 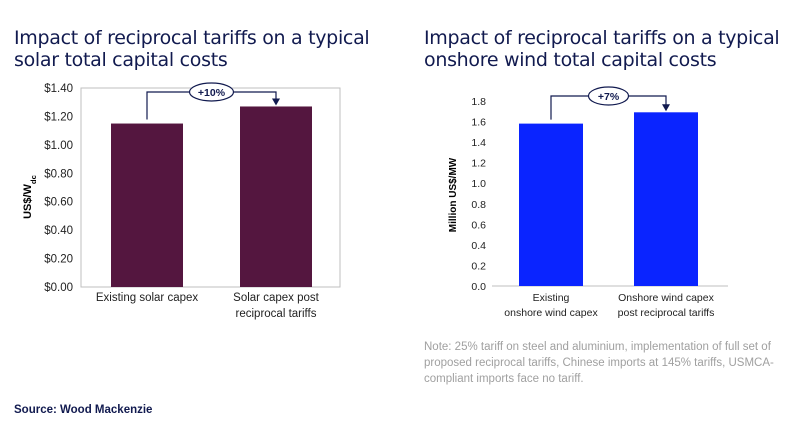 I want to click on wind-change-badge, so click(x=608, y=96).